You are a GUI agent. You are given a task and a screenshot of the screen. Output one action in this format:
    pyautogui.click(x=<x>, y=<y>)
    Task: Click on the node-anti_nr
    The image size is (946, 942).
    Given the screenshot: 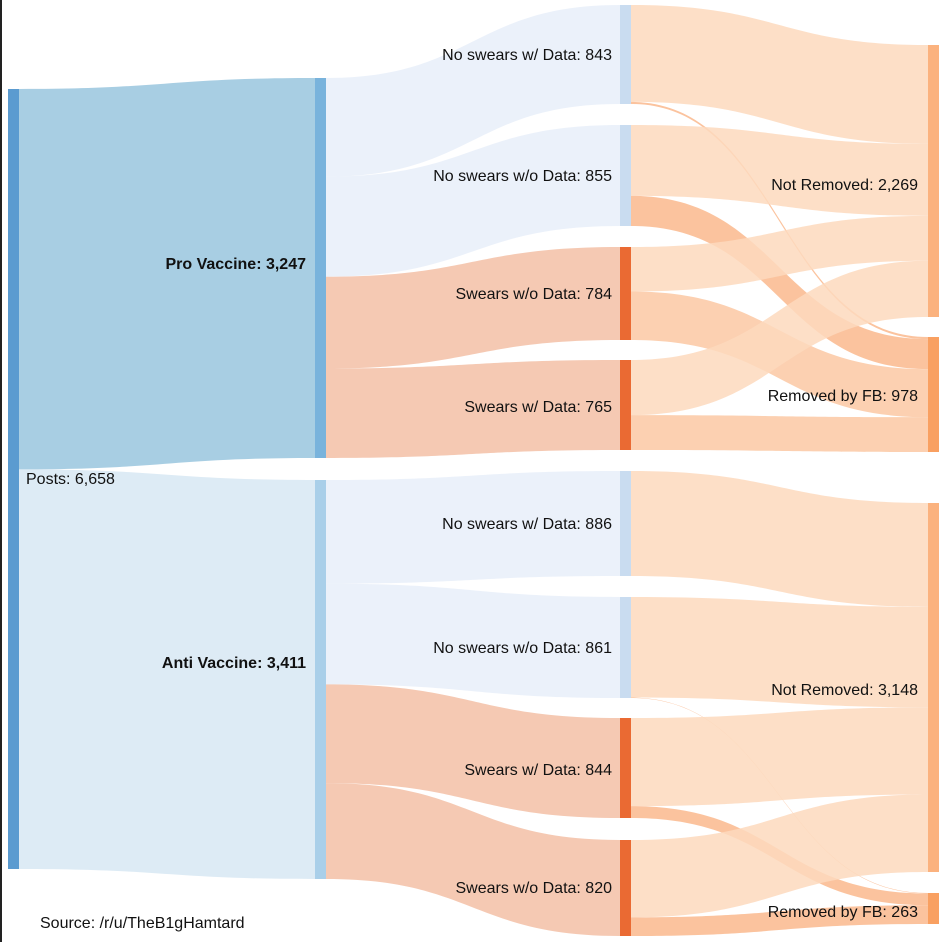 What is the action you would take?
    pyautogui.click(x=933, y=687)
    